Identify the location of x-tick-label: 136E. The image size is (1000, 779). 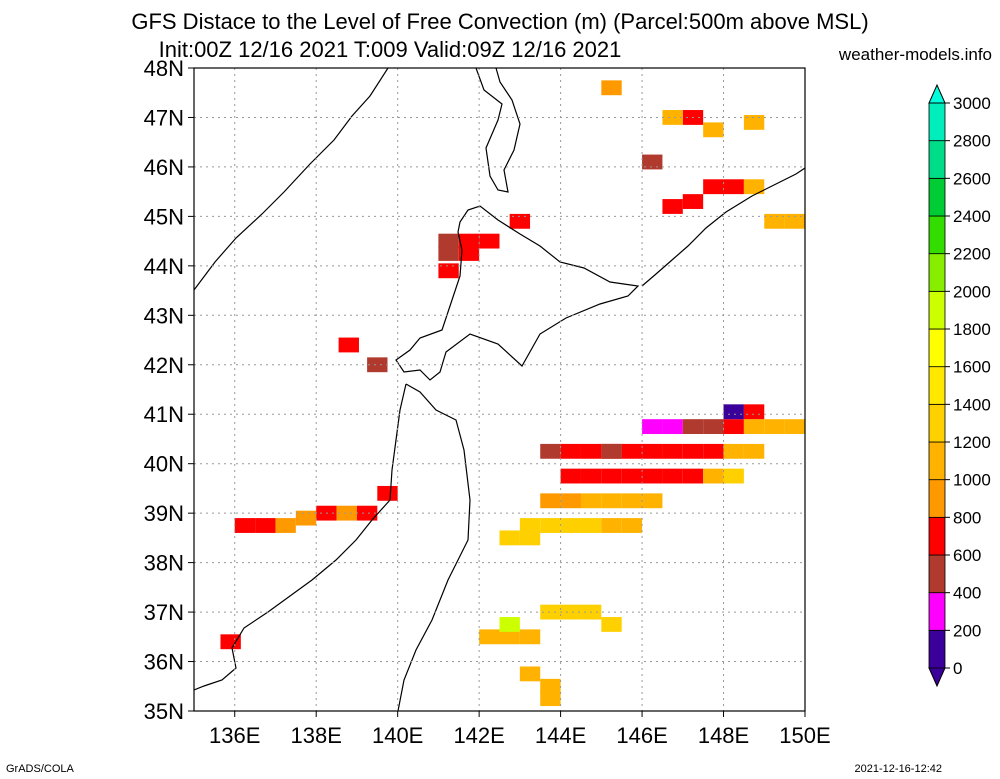
(234, 735).